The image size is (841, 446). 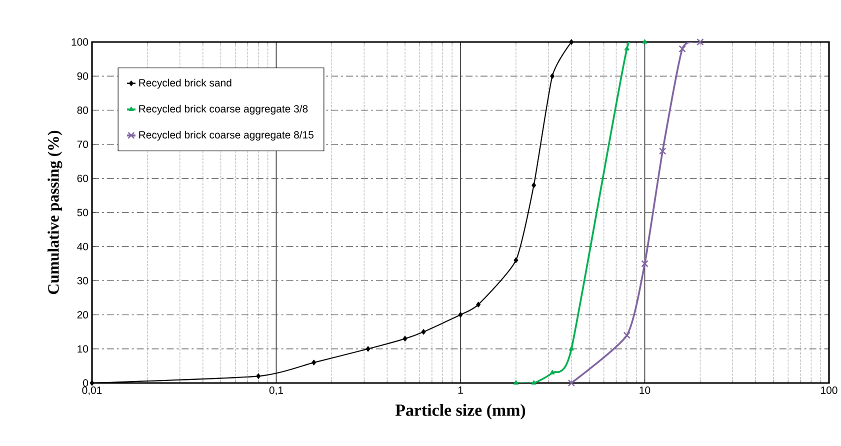 I want to click on y-tick-label: 60, so click(x=82, y=178).